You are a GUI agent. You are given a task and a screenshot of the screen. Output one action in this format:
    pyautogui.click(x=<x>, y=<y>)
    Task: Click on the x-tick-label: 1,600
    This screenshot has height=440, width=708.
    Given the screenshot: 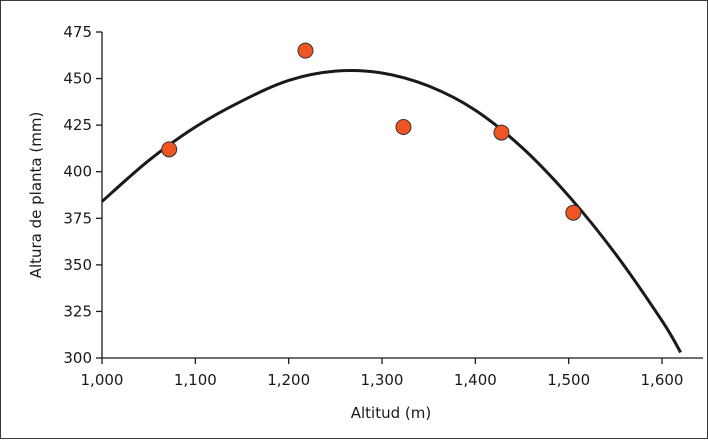 What is the action you would take?
    pyautogui.click(x=662, y=380)
    